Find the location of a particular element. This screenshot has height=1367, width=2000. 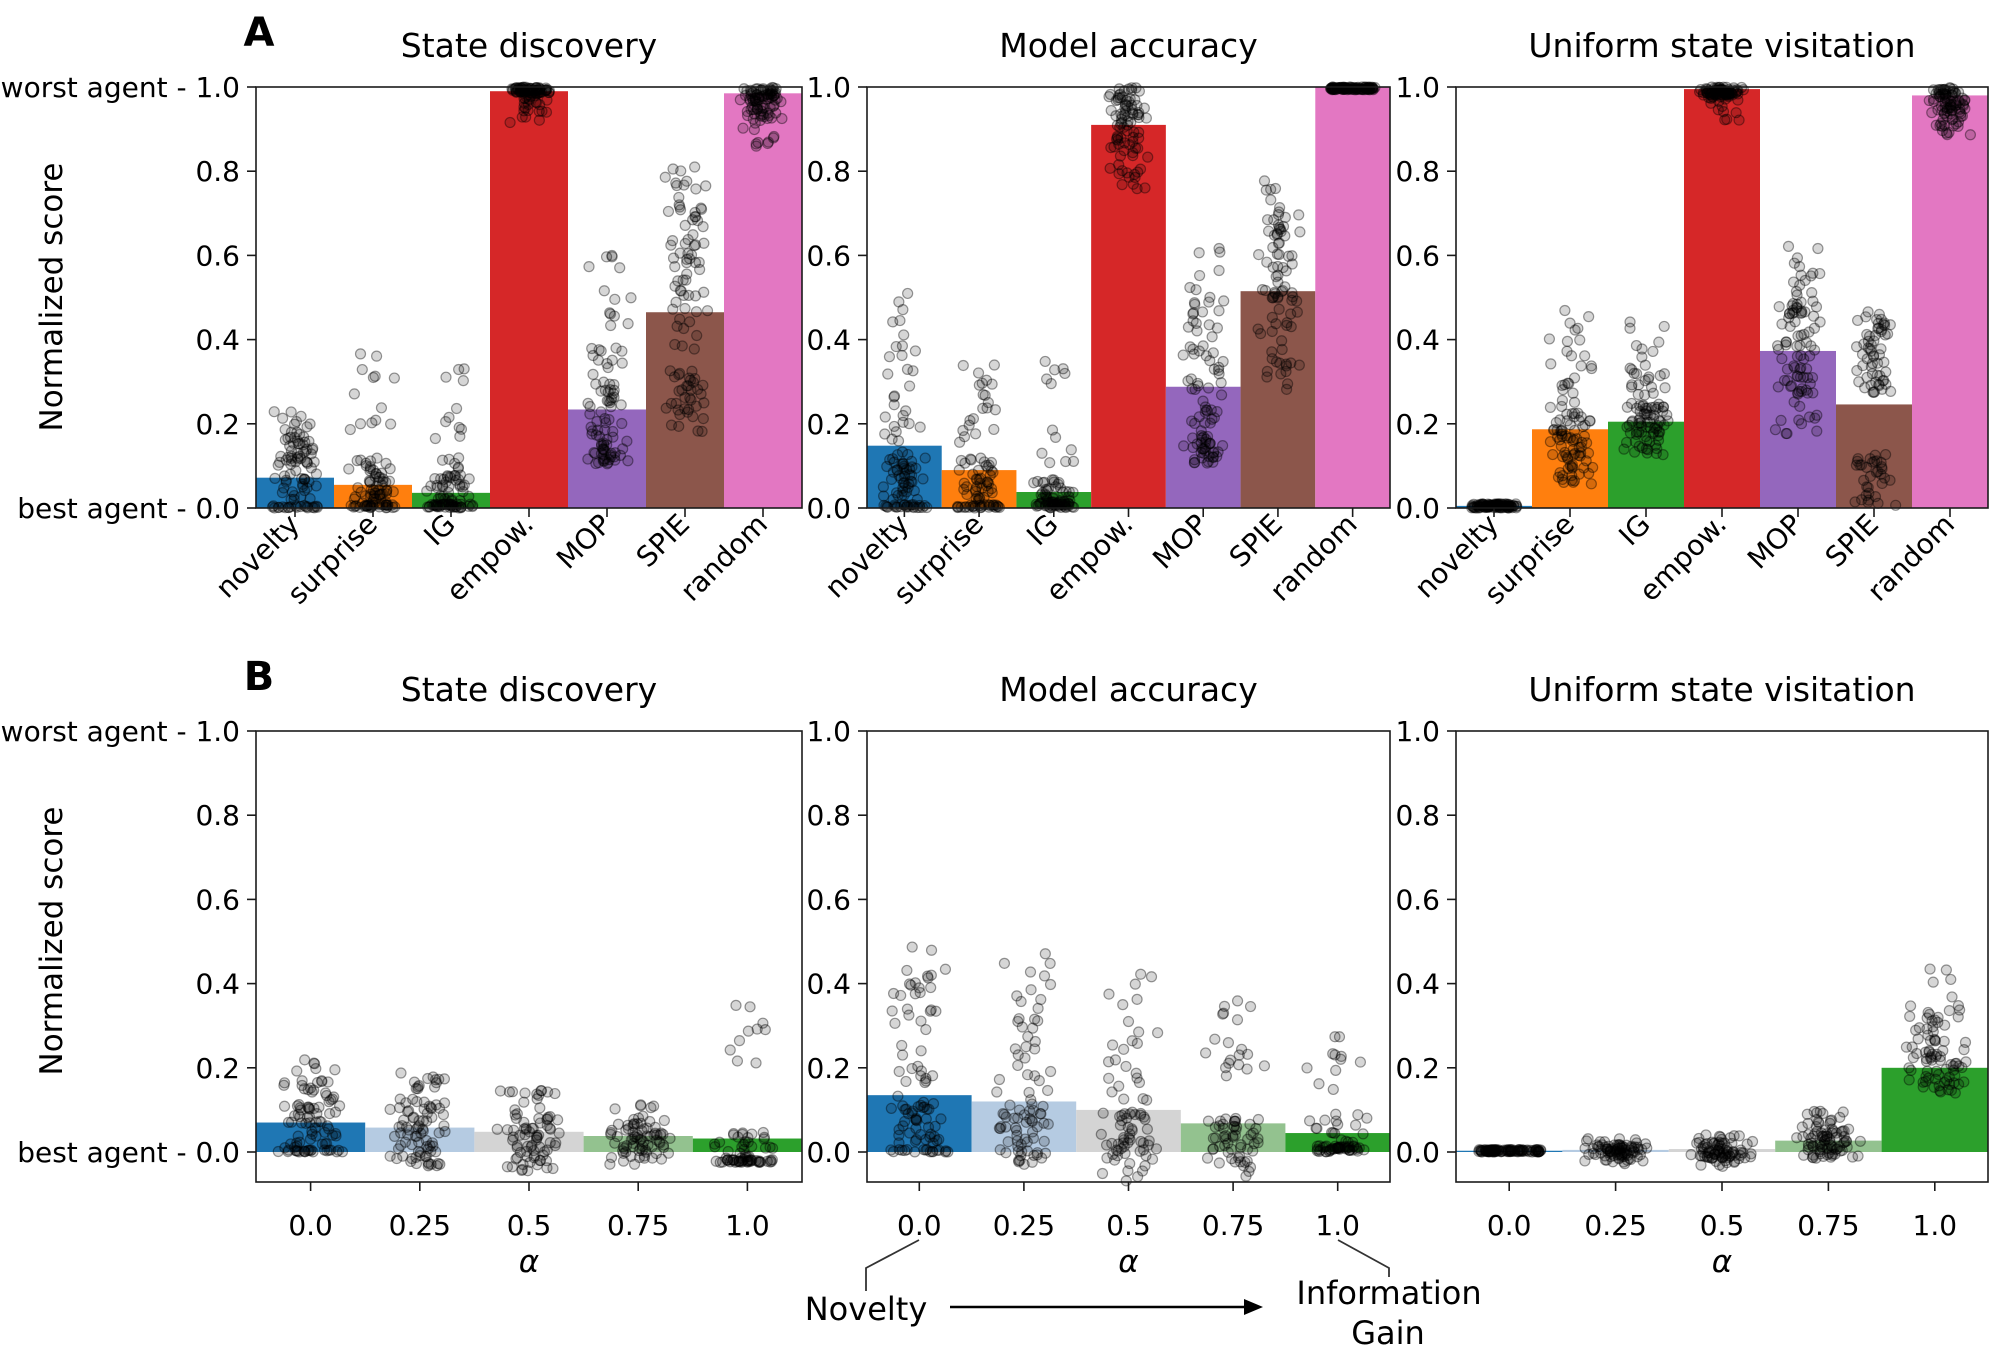

annotation-novelty-label: Novelty is located at coordinates (866, 1309).